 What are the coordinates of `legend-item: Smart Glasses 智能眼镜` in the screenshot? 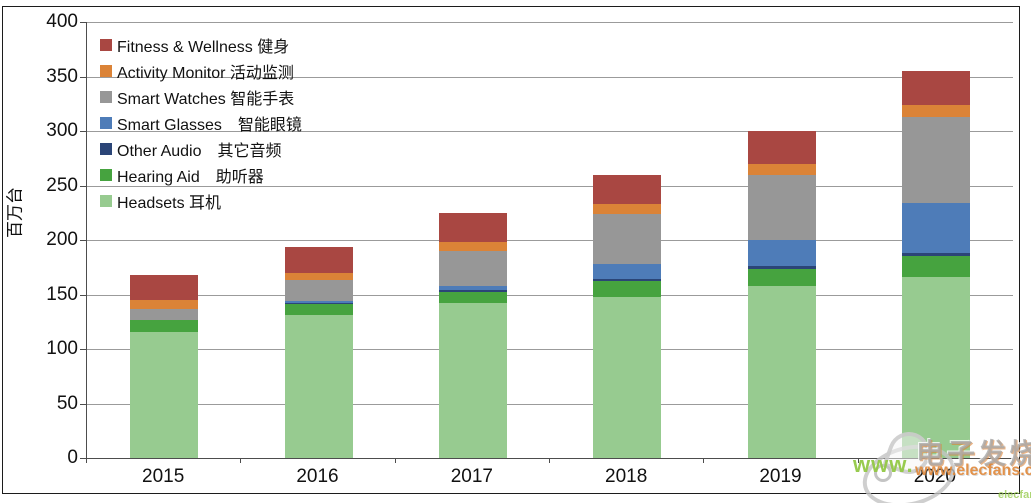 It's located at (201, 123).